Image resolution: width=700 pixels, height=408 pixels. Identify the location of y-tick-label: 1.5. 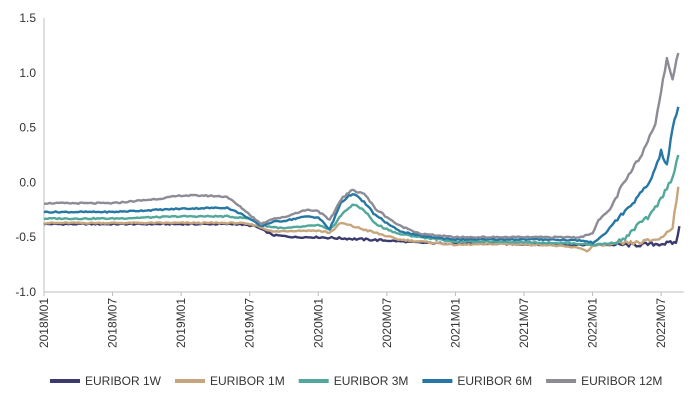
(27, 18).